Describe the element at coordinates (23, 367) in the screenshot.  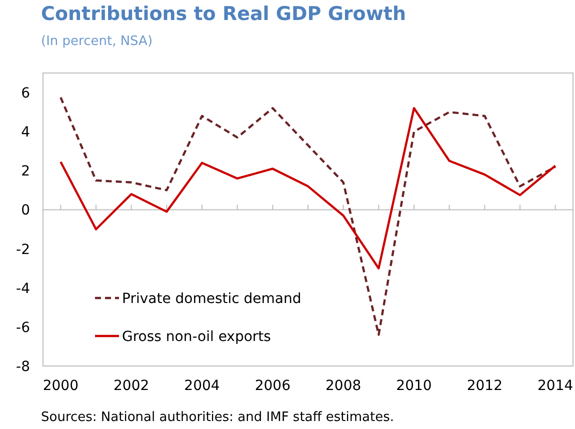
I see `y-tick-label: -8` at that location.